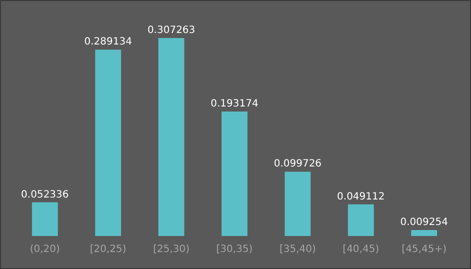  What do you see at coordinates (298, 164) in the screenshot?
I see `data-label: 0.099726` at bounding box center [298, 164].